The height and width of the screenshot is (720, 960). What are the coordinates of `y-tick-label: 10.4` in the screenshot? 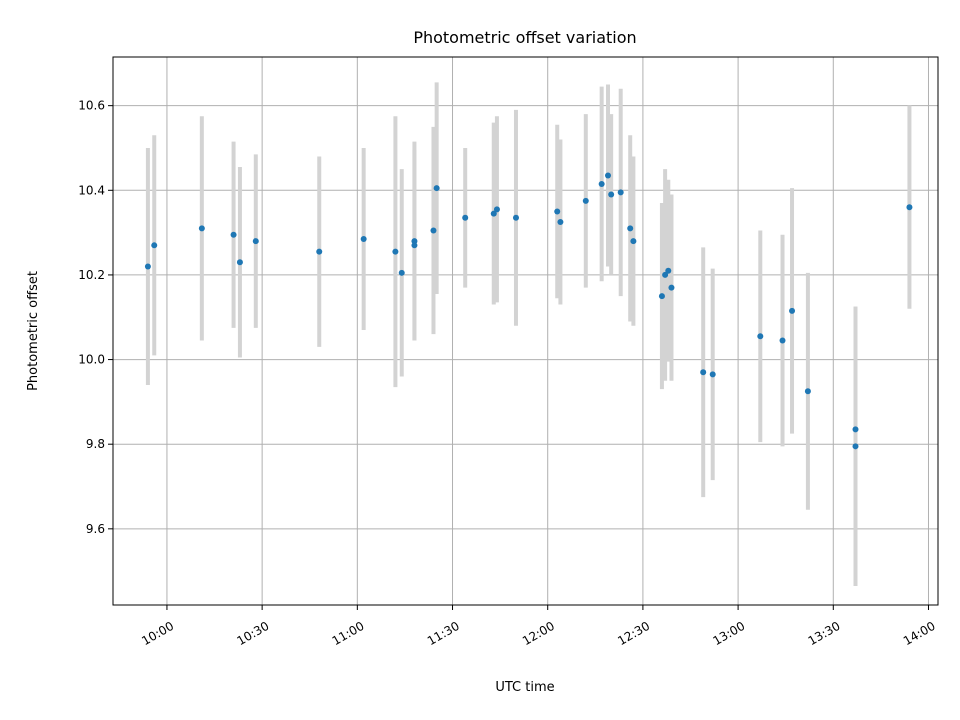 It's located at (91, 190).